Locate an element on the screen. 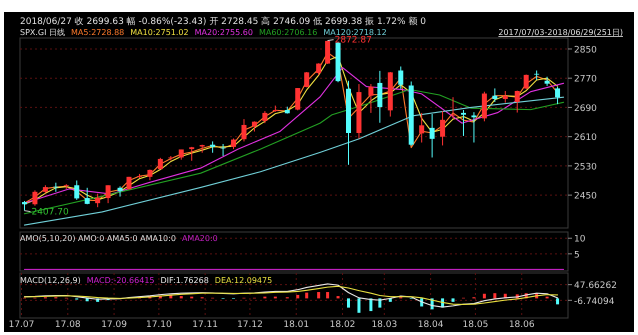 The image size is (638, 335). x-tick-label: 18.05 is located at coordinates (475, 325).